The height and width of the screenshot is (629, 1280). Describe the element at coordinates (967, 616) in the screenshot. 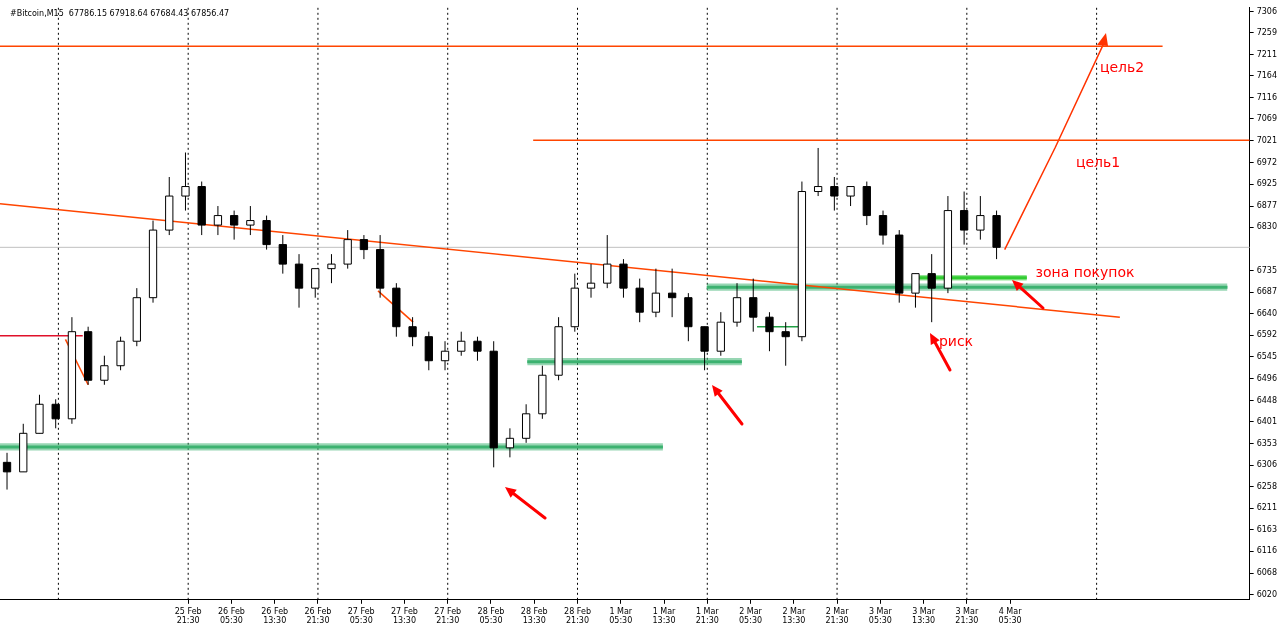

I see `x-tick-label: 3 Mar 21:30` at that location.